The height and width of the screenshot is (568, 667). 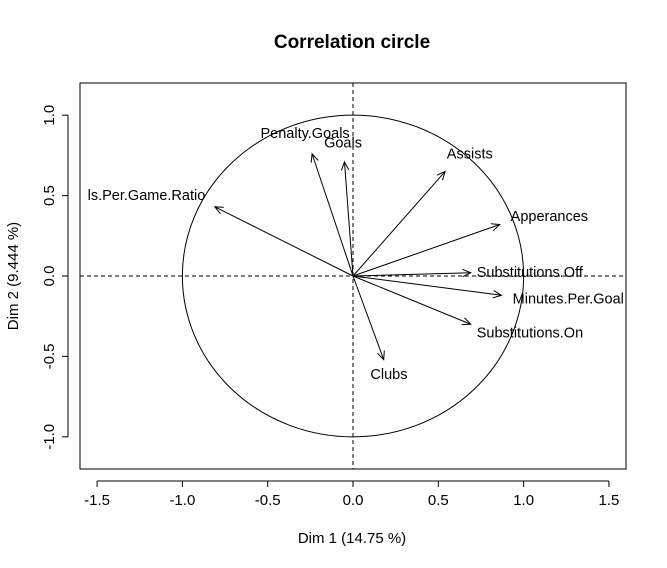 What do you see at coordinates (49, 356) in the screenshot?
I see `y-tick-label: -0.5` at bounding box center [49, 356].